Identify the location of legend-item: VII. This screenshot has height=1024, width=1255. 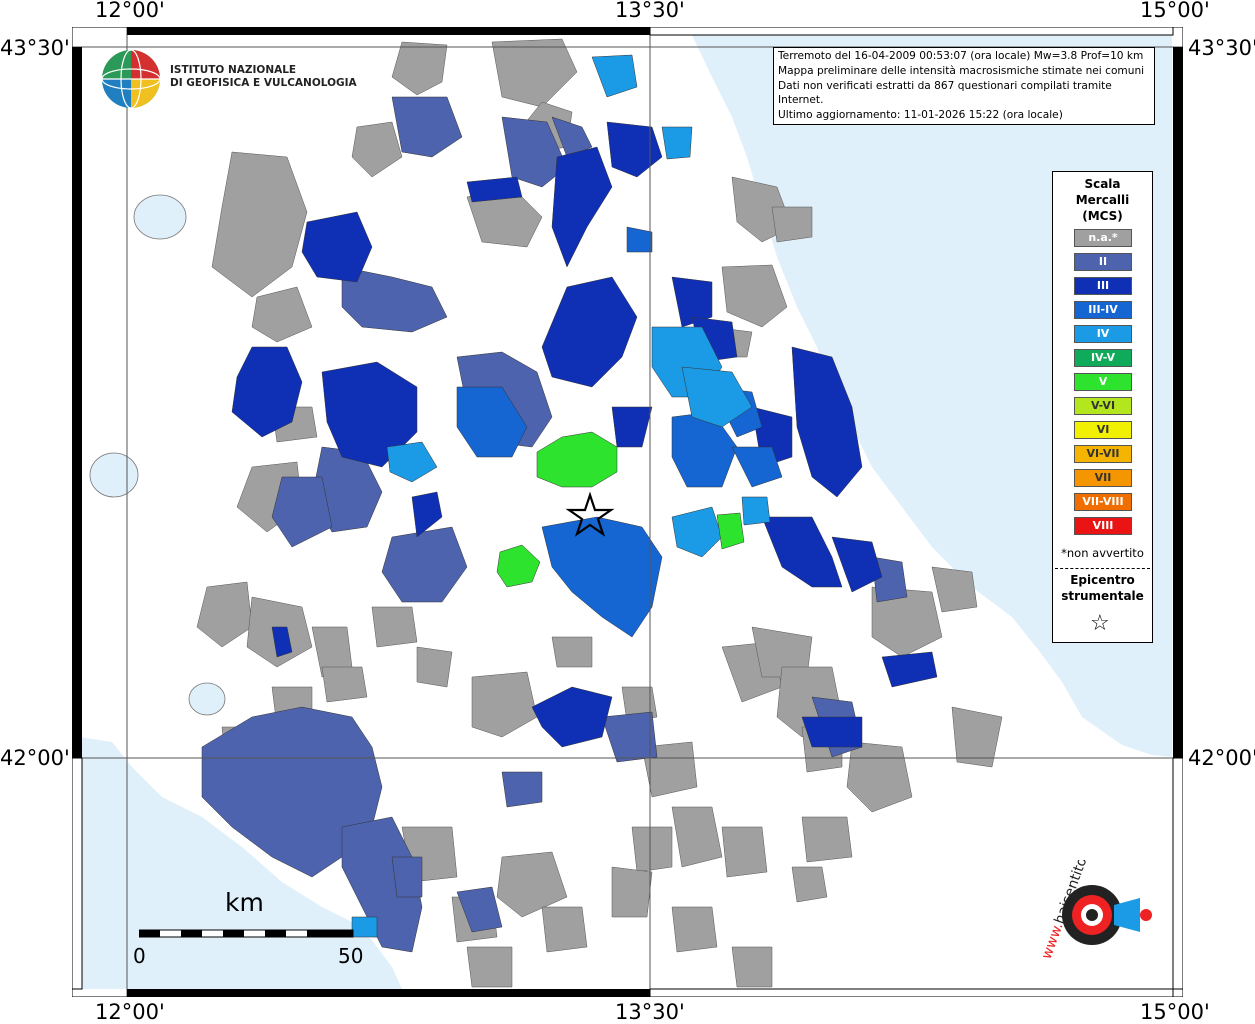
(1103, 478).